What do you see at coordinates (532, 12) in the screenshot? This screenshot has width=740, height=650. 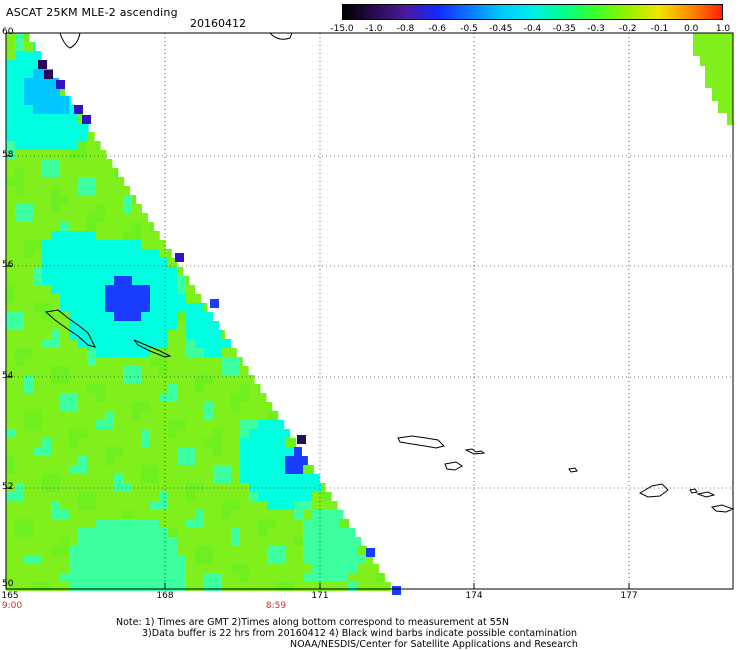 I see `colorbar` at bounding box center [532, 12].